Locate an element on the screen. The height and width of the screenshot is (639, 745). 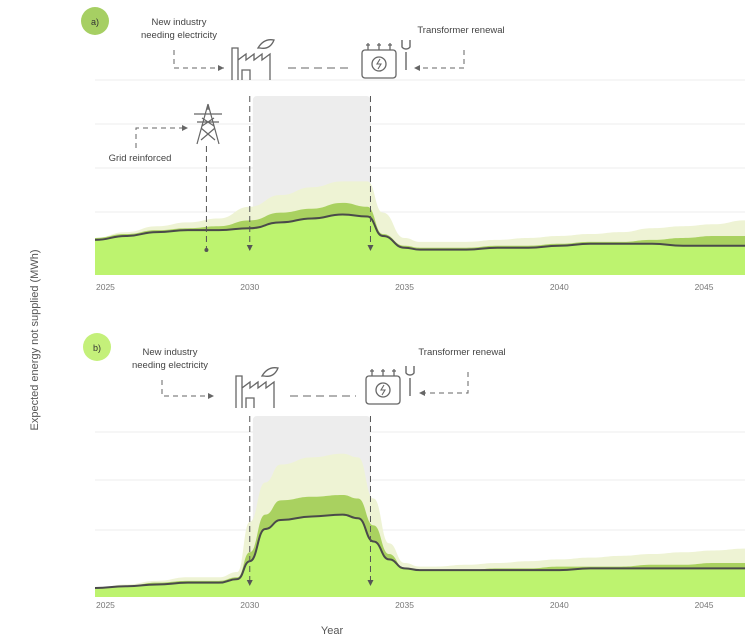
panel-b-badge-label: b) is located at coordinates (97, 348).